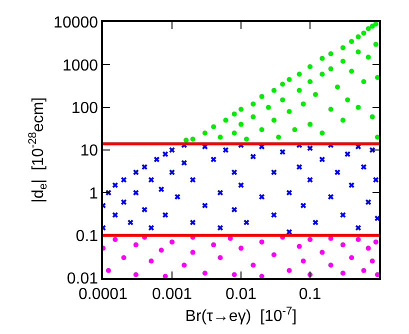 Image resolution: width=409 pixels, height=334 pixels. What do you see at coordinates (82, 279) in the screenshot?
I see `y-tick-label: 0.01` at bounding box center [82, 279].